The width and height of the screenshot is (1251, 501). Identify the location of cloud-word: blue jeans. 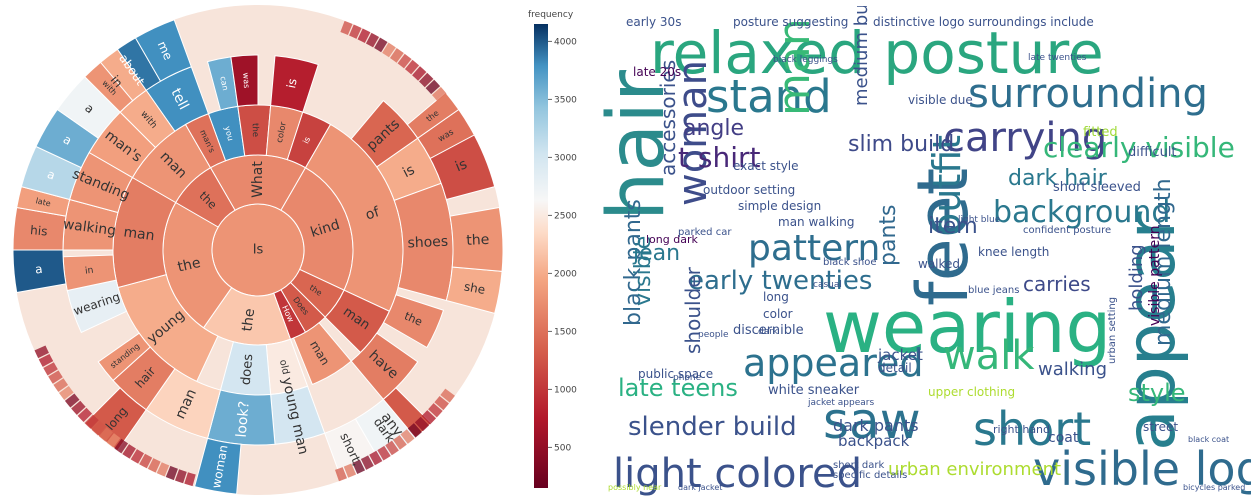
(994, 290).